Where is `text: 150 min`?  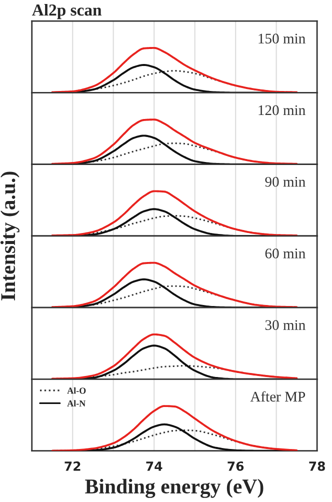
text: 150 min is located at coordinates (282, 39).